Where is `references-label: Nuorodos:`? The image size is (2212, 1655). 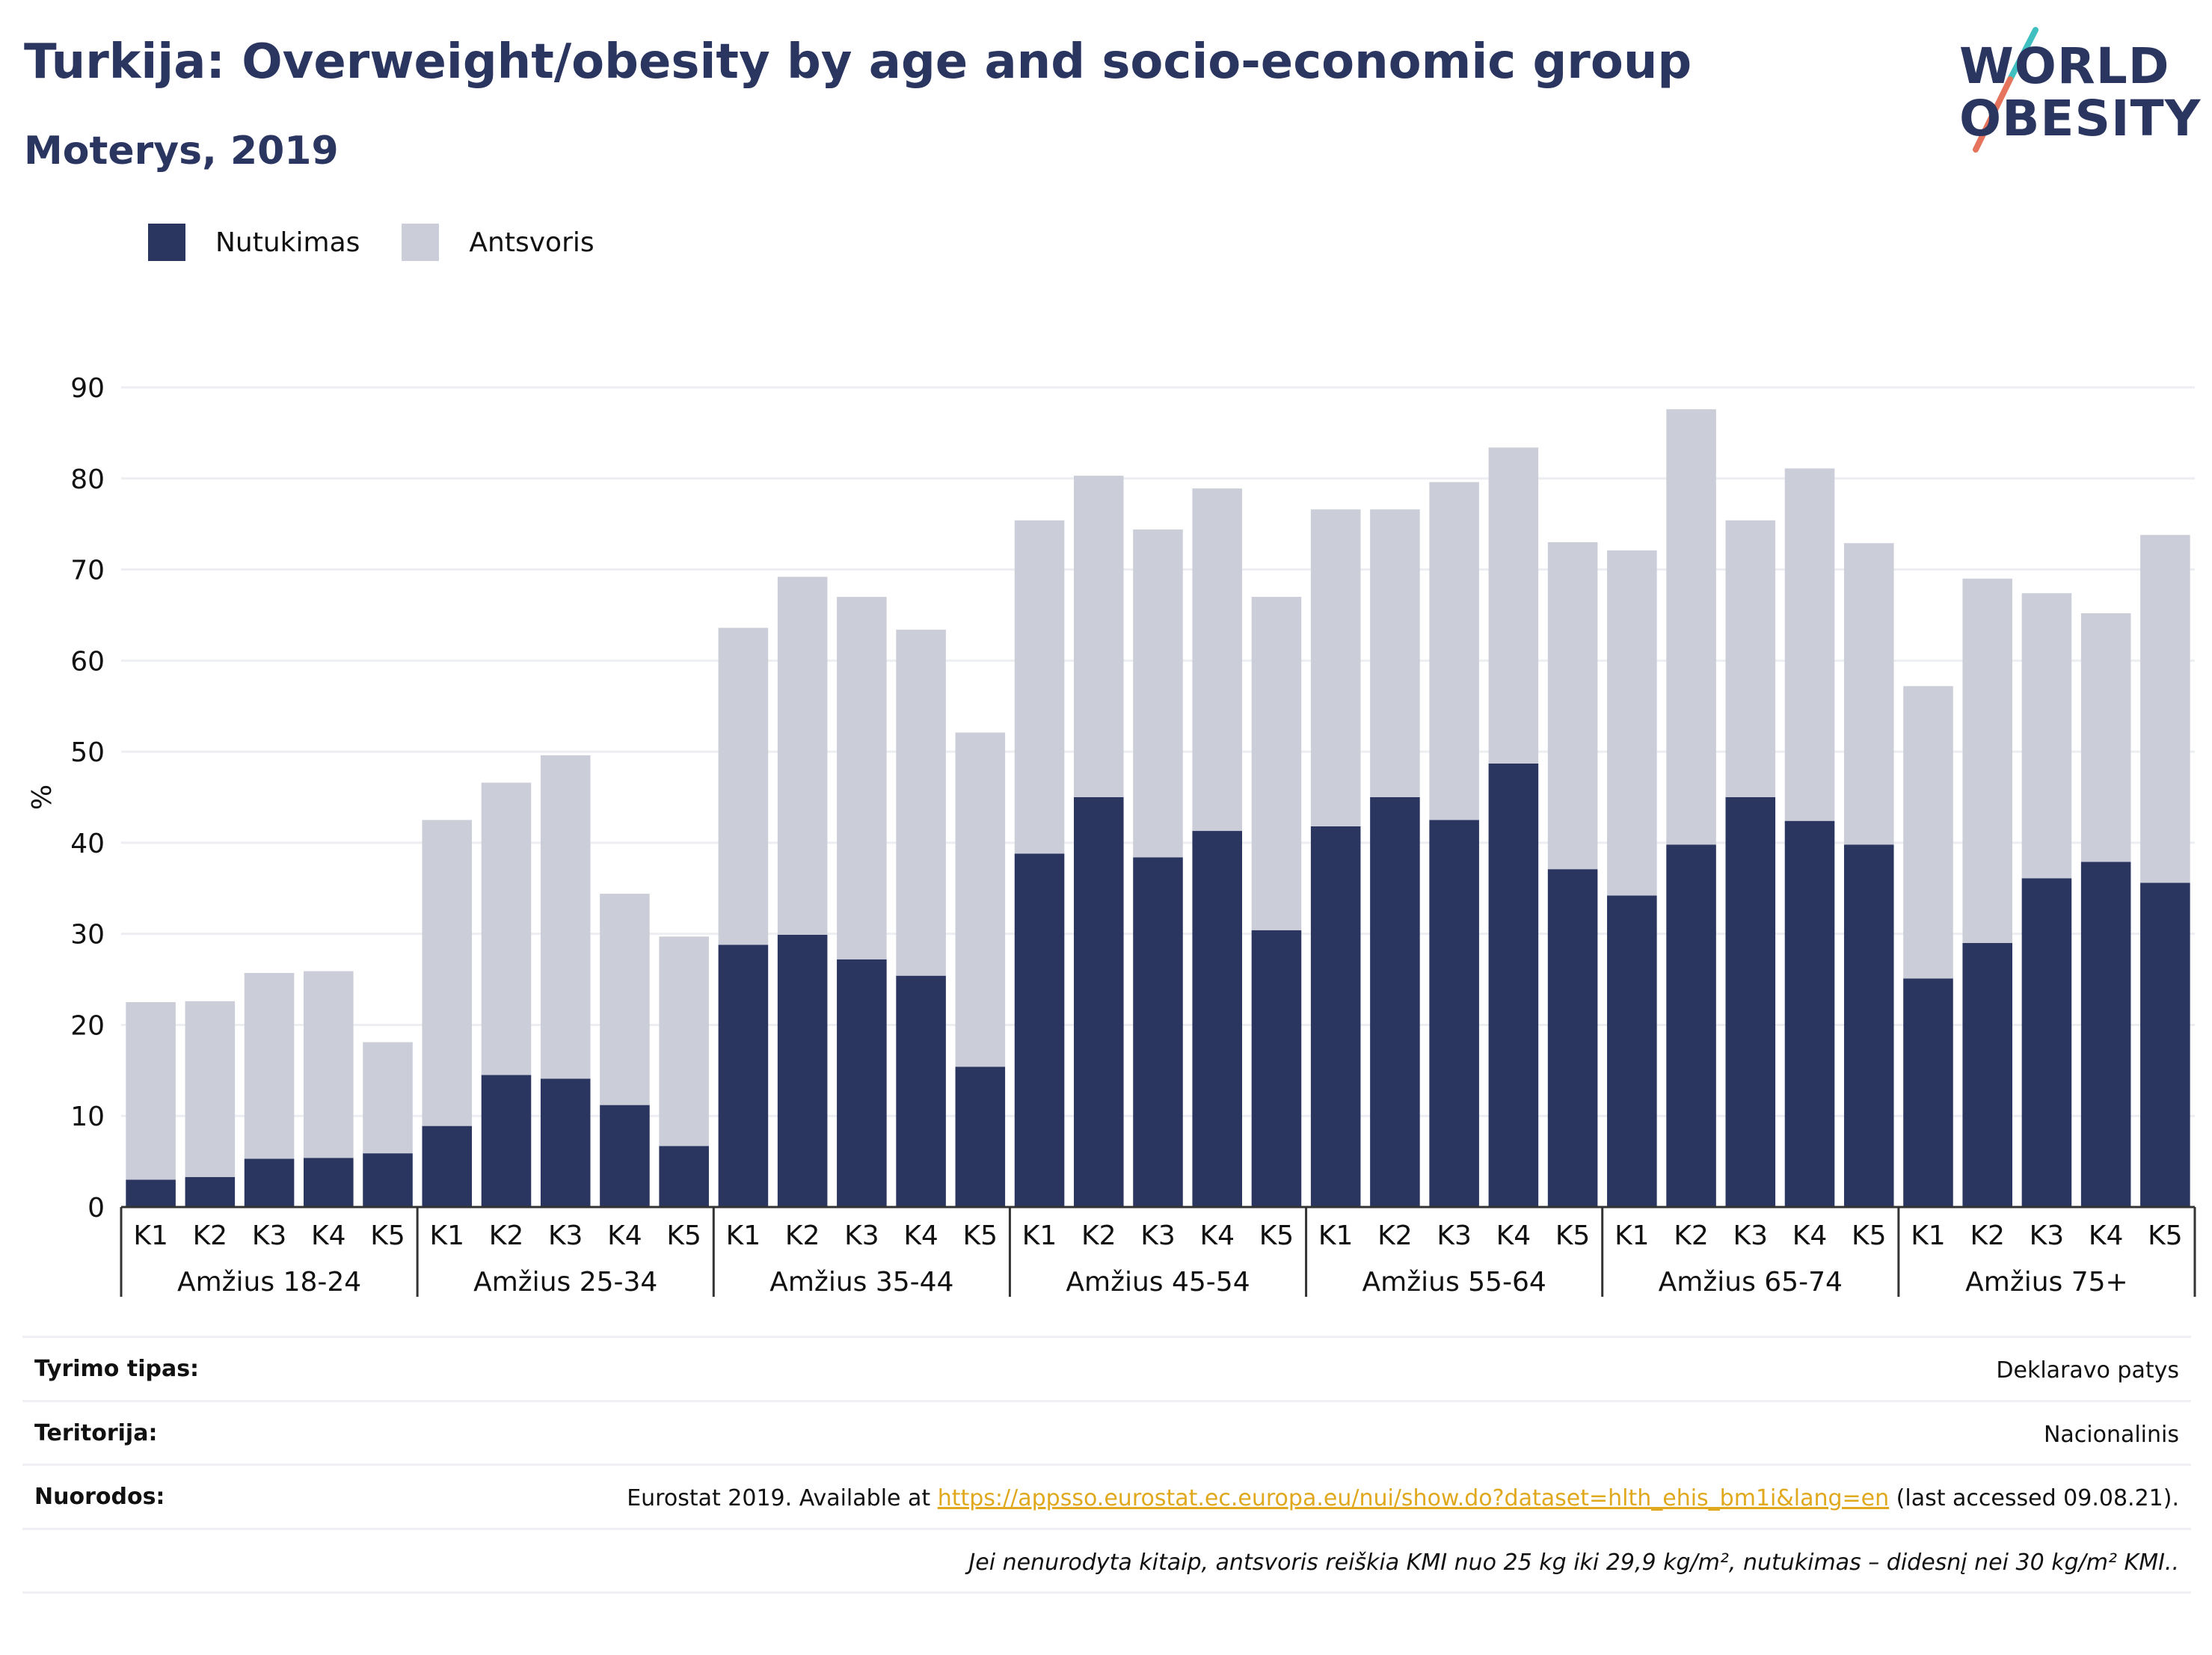 references-label: Nuorodos: is located at coordinates (99, 1497).